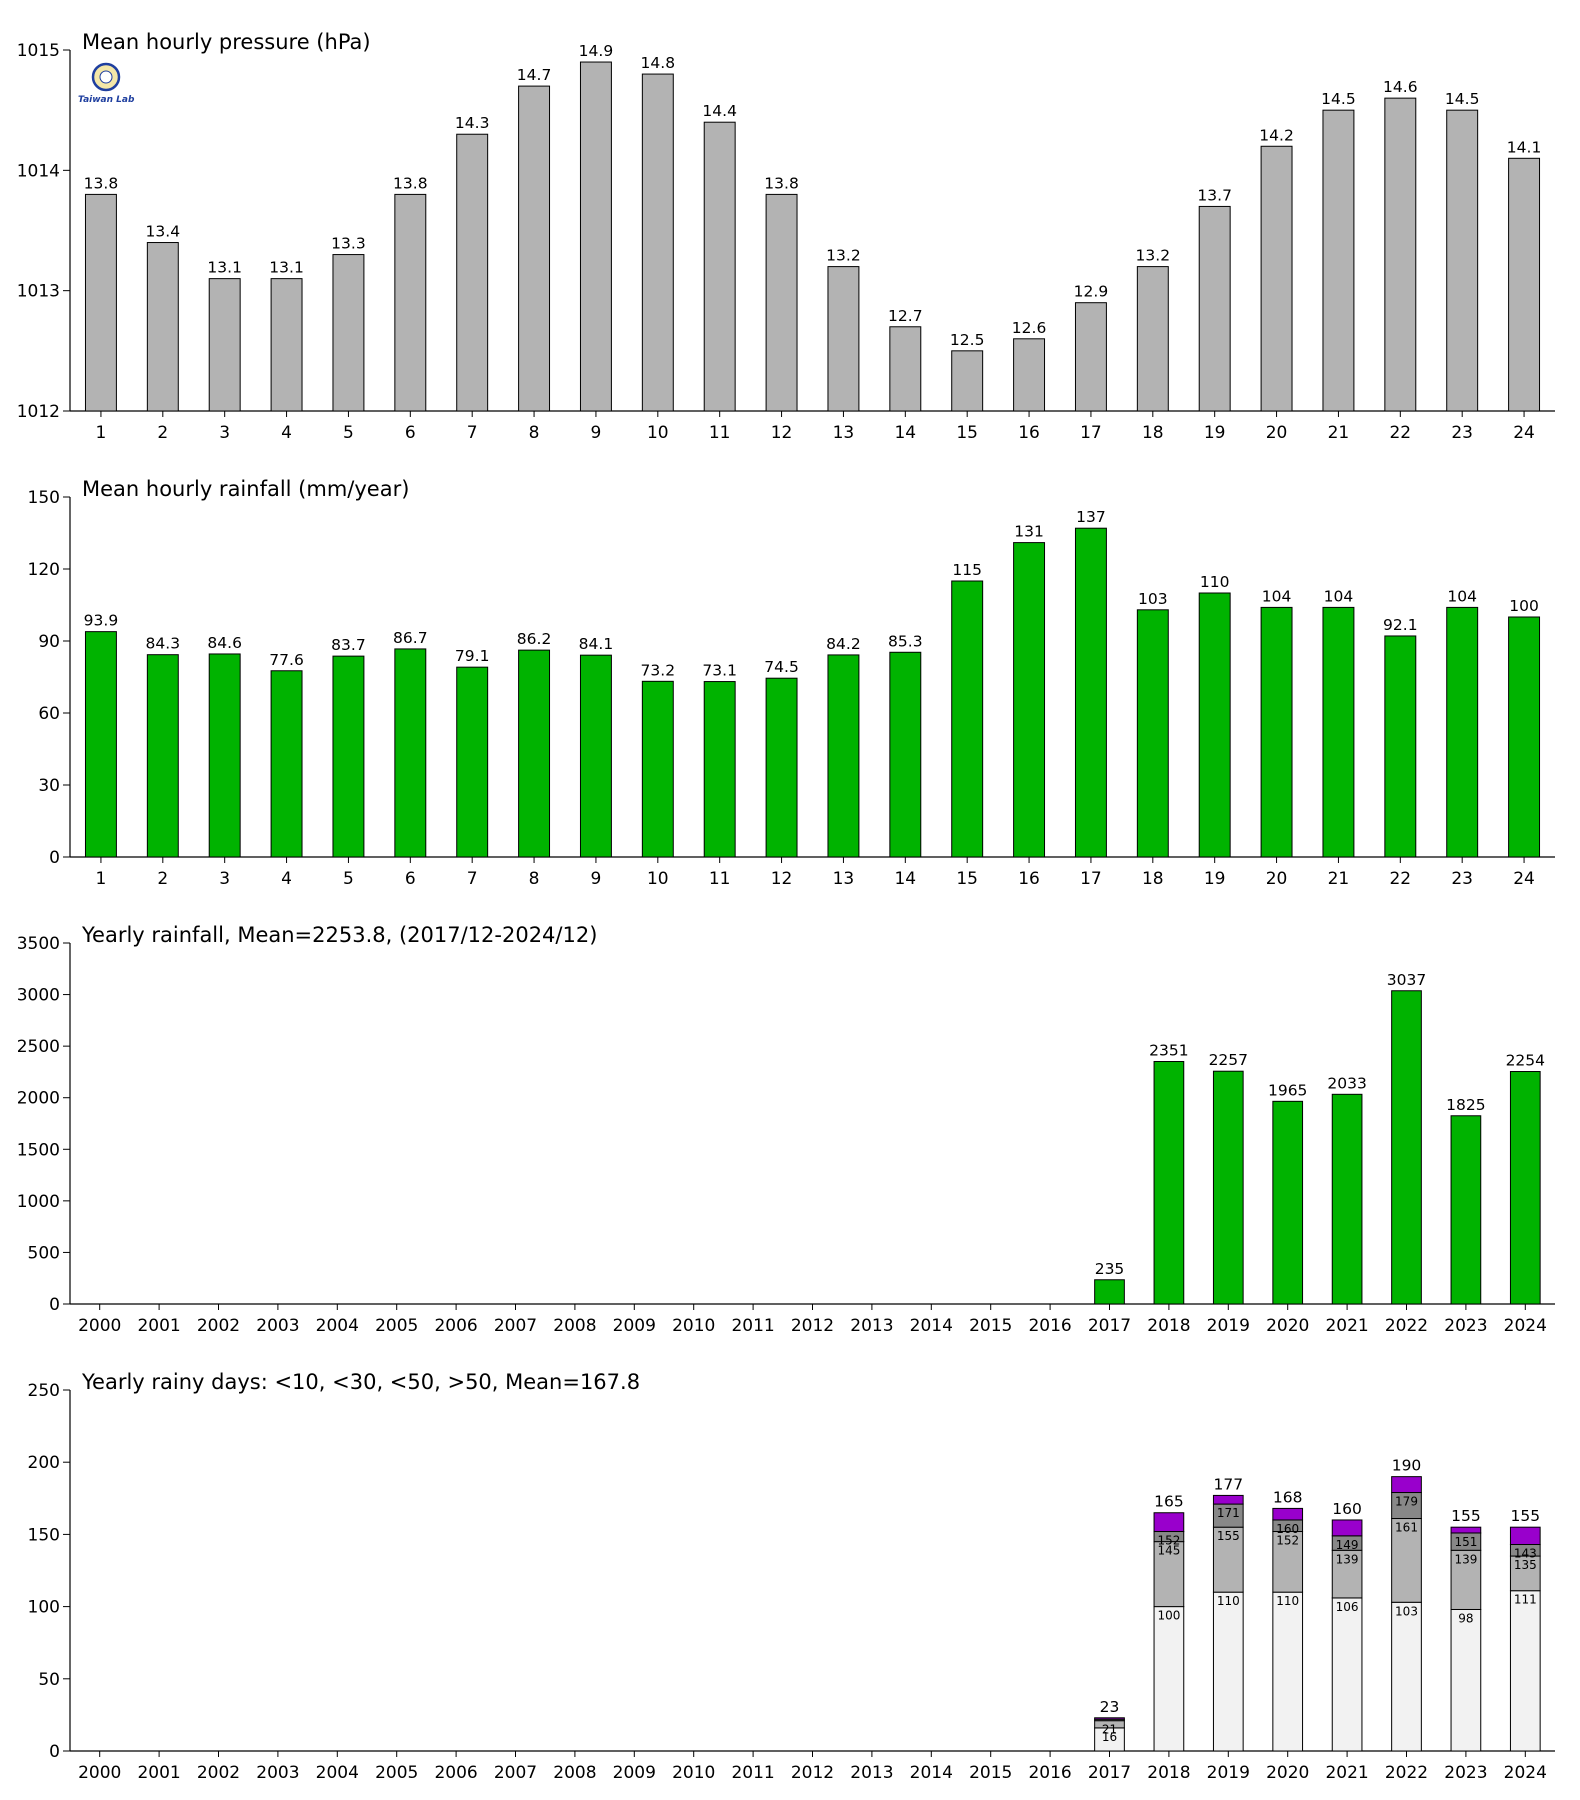 The width and height of the screenshot is (1580, 1800). What do you see at coordinates (396, 1326) in the screenshot?
I see `x-tick-label: 2005` at bounding box center [396, 1326].